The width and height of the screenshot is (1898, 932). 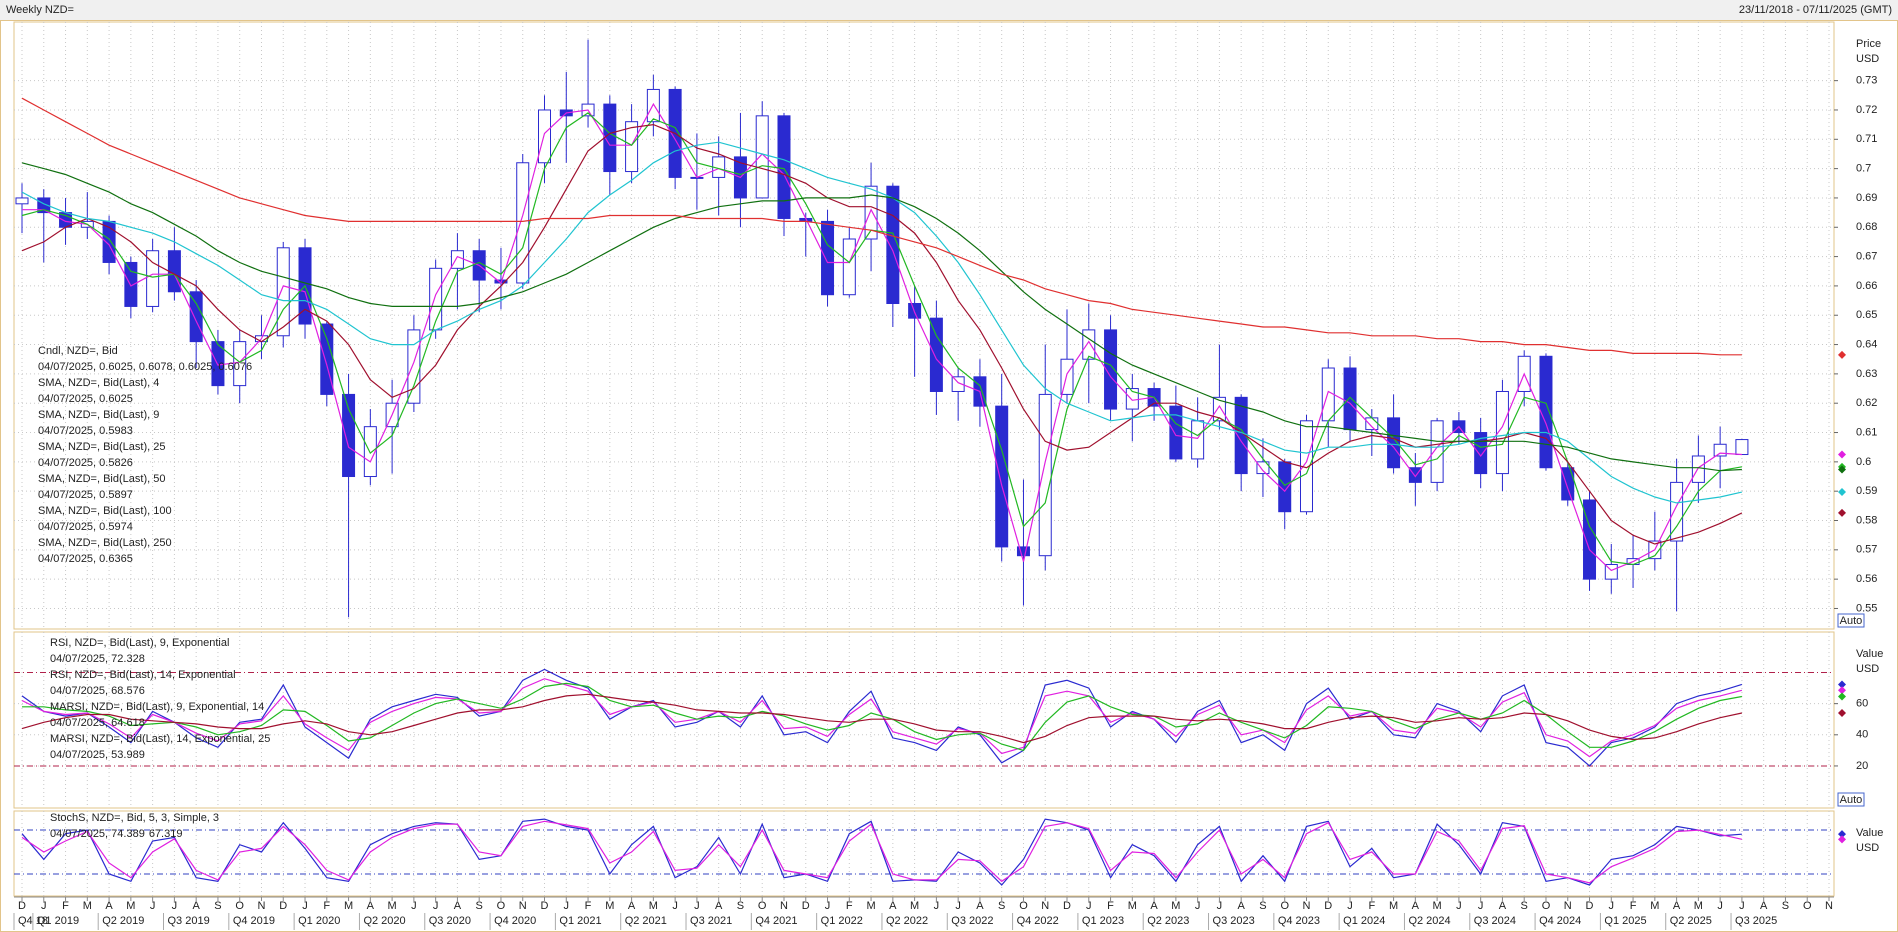 I want to click on y-axis-label: Value, so click(x=1869, y=654).